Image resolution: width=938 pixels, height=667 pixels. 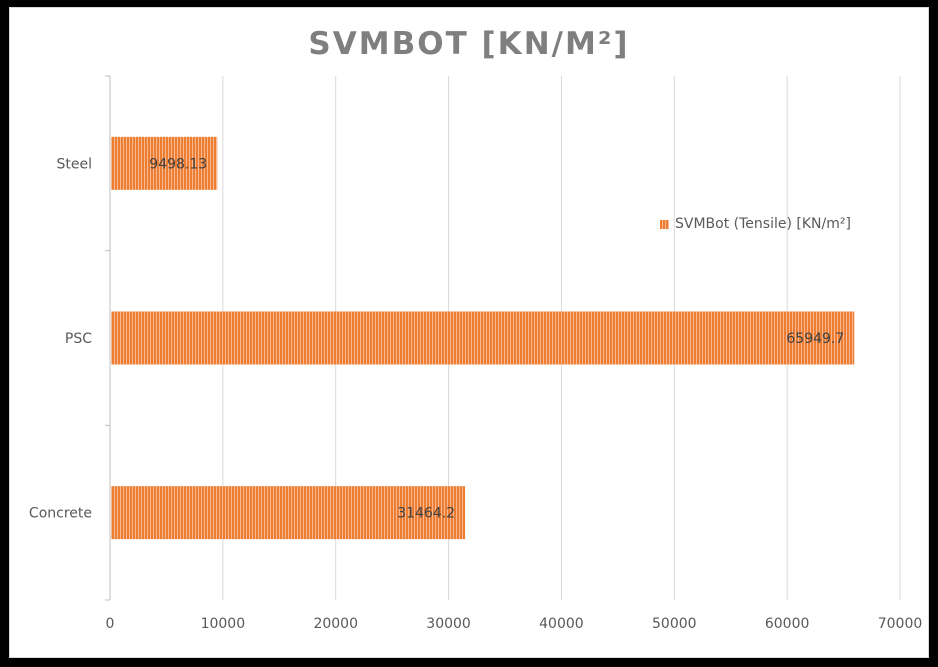 What do you see at coordinates (469, 44) in the screenshot?
I see `chart-title: SVMBOT [KN/M²]` at bounding box center [469, 44].